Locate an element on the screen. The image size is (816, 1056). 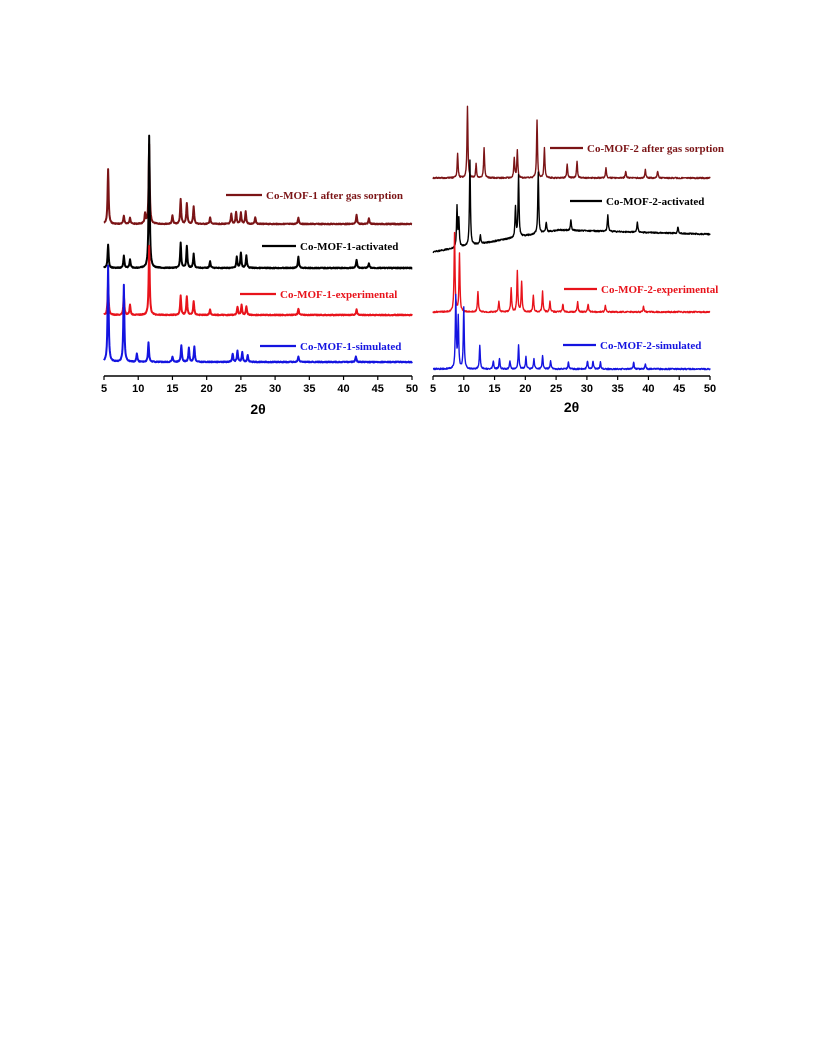
trace-co-mof-1-experimental is located at coordinates (258, 280).